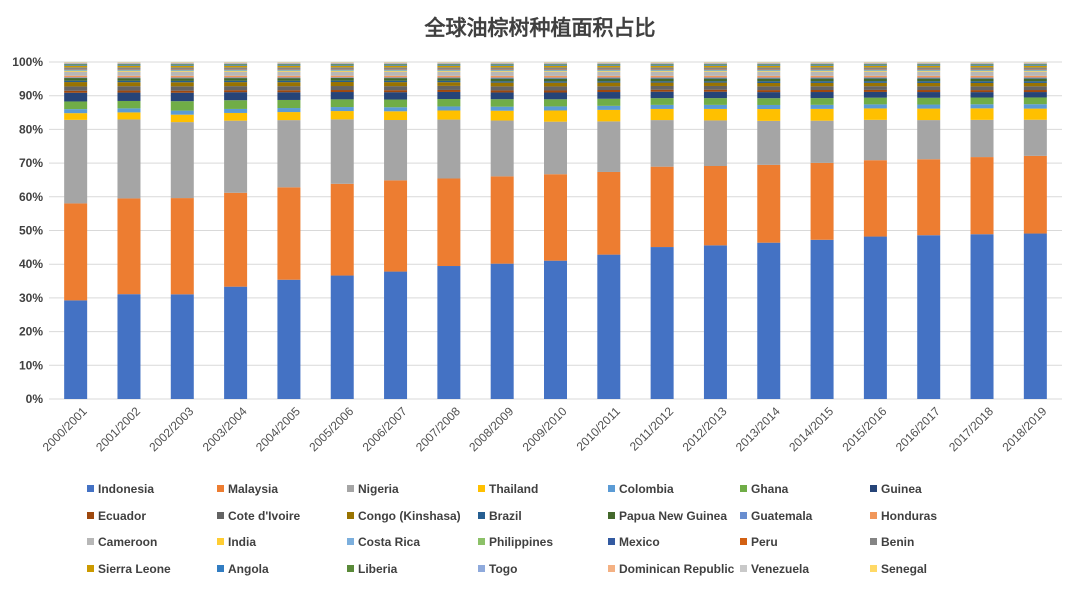 The height and width of the screenshot is (591, 1080). I want to click on legend-item: Indonesia, so click(120, 489).